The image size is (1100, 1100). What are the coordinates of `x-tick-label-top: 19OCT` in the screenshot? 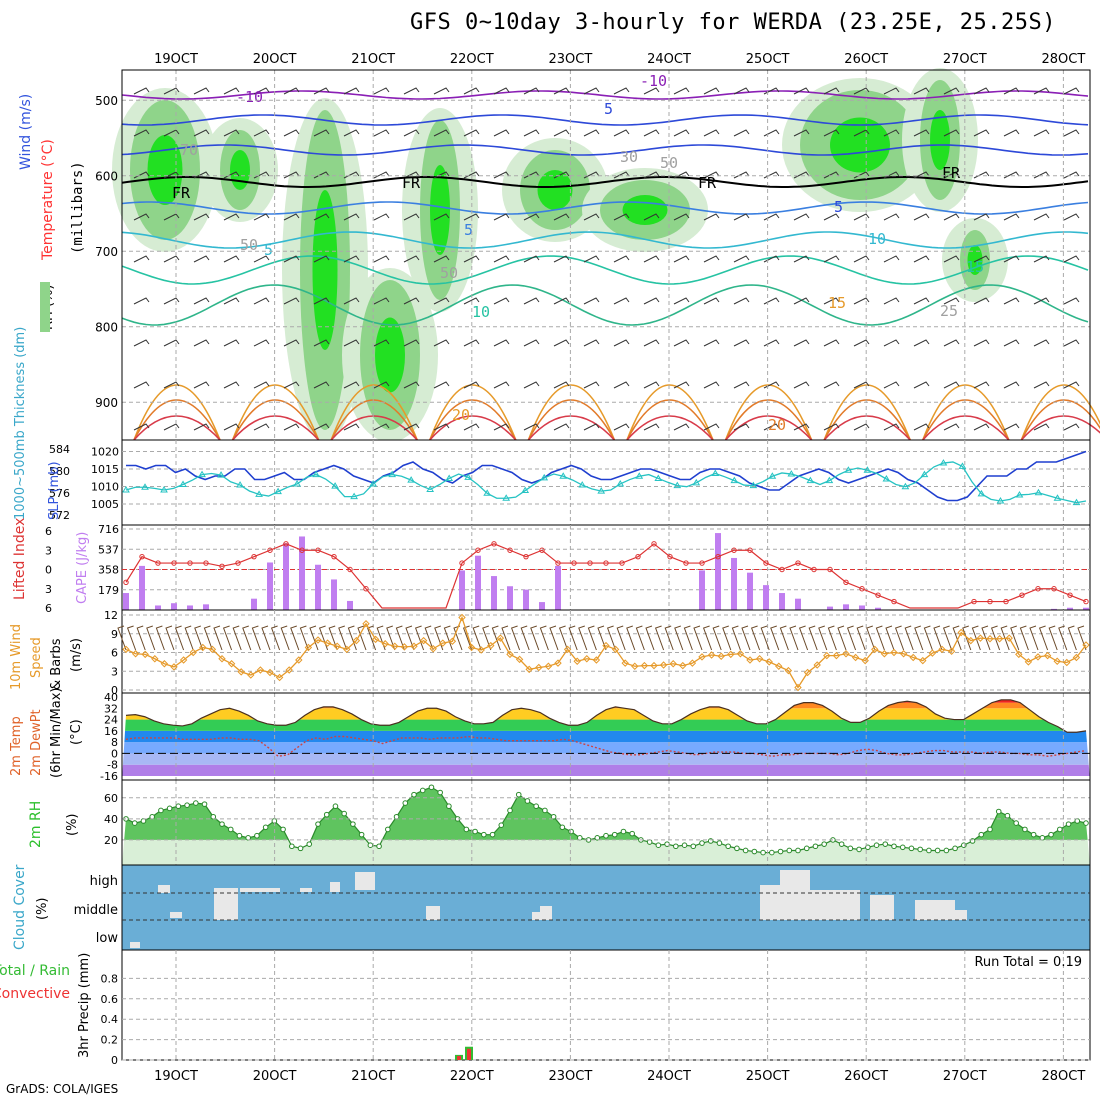 It's located at (176, 59).